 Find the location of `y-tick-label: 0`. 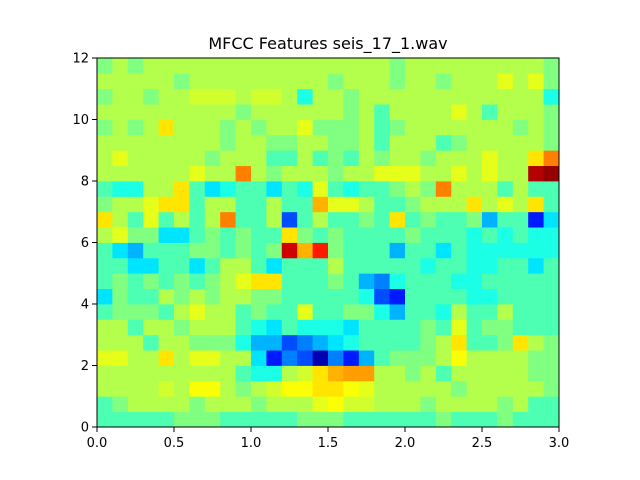

y-tick-label: 0 is located at coordinates (85, 428).